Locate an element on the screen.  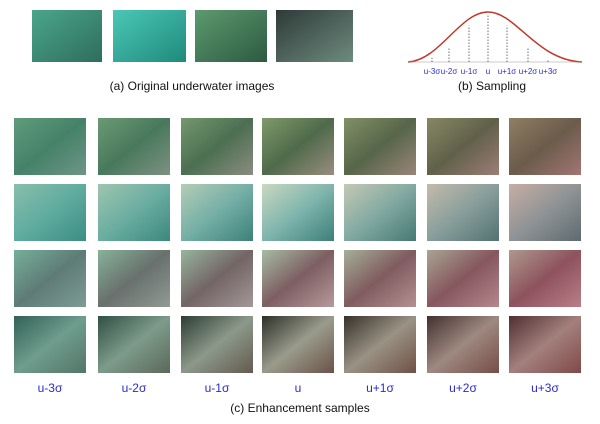
column-label: u-2σ is located at coordinates (134, 388).